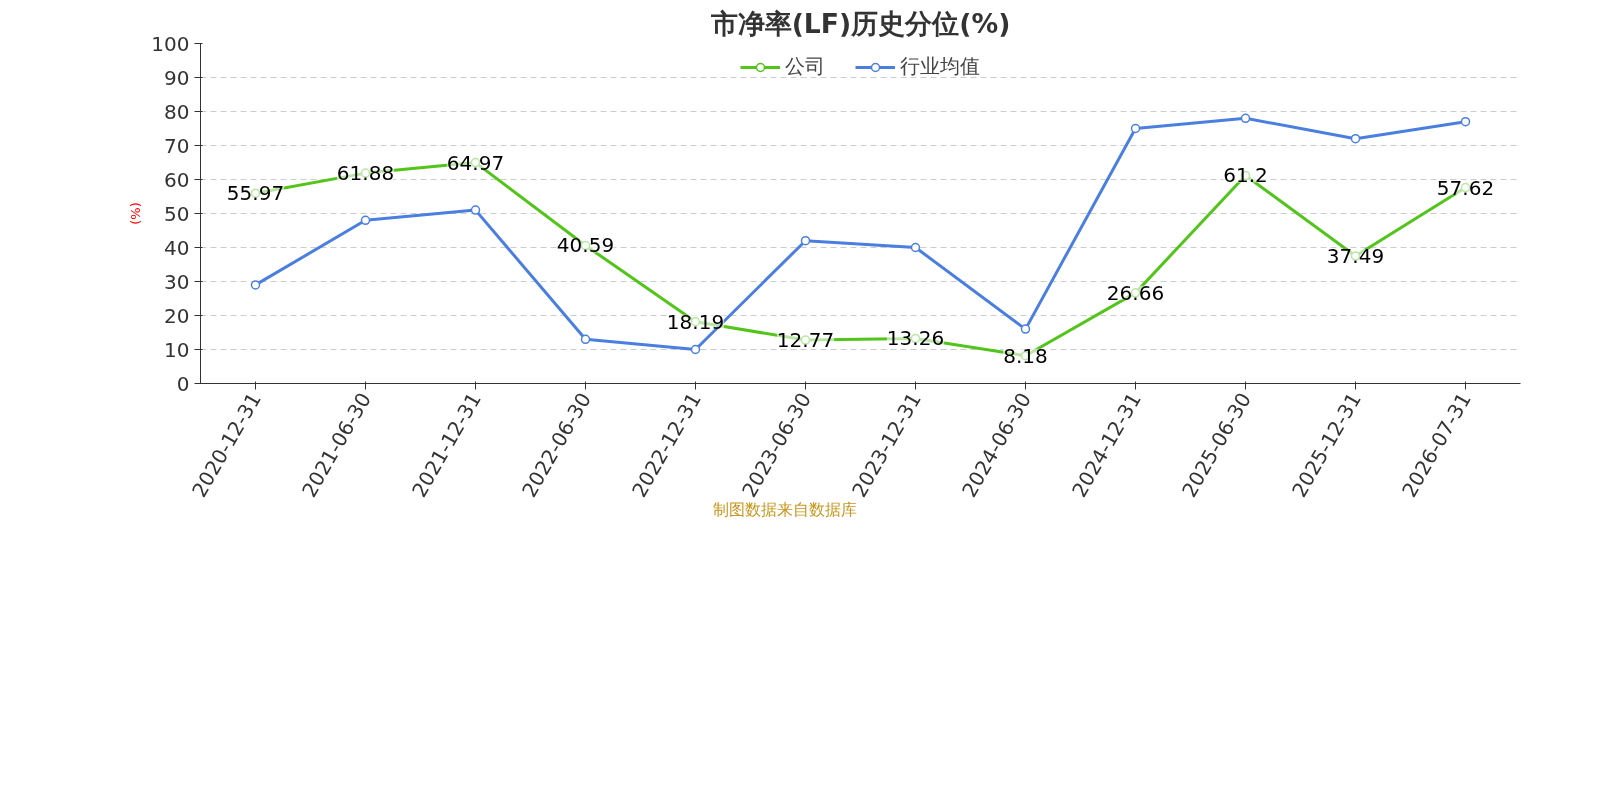 This screenshot has width=1600, height=800. Describe the element at coordinates (177, 145) in the screenshot. I see `y-tick-label: 70` at that location.